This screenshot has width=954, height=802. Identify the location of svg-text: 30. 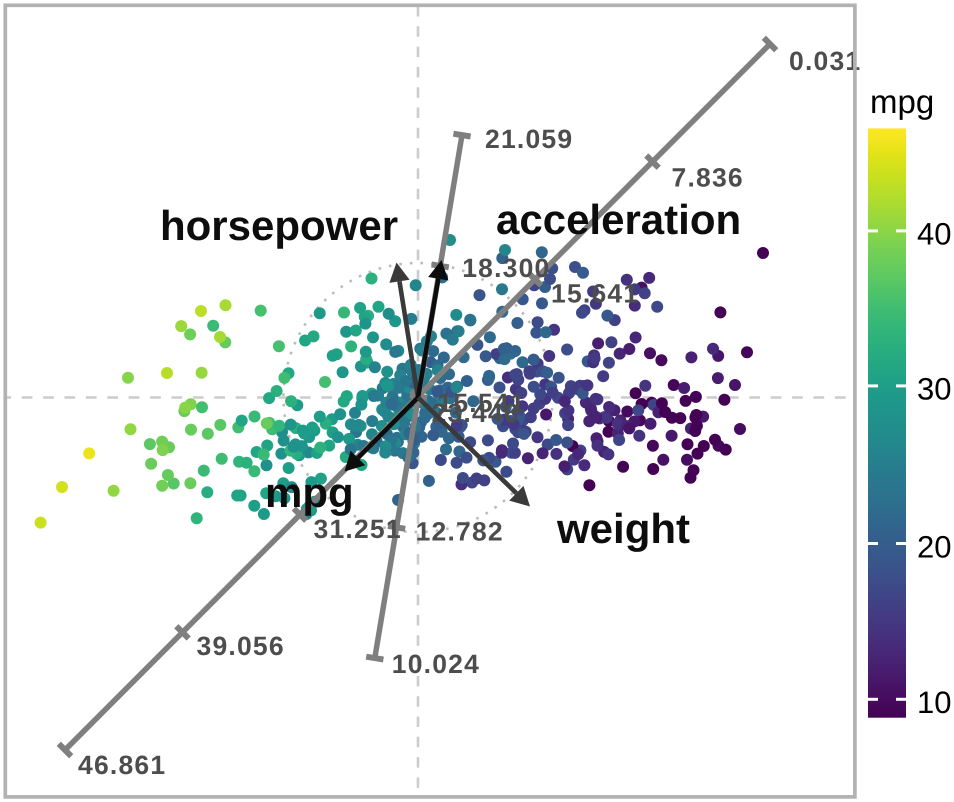
(934, 389).